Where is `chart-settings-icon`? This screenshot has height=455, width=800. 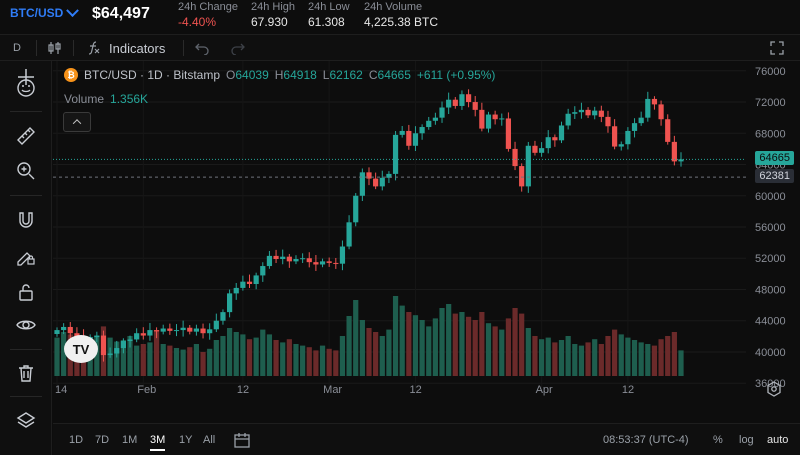 chart-settings-icon is located at coordinates (774, 389).